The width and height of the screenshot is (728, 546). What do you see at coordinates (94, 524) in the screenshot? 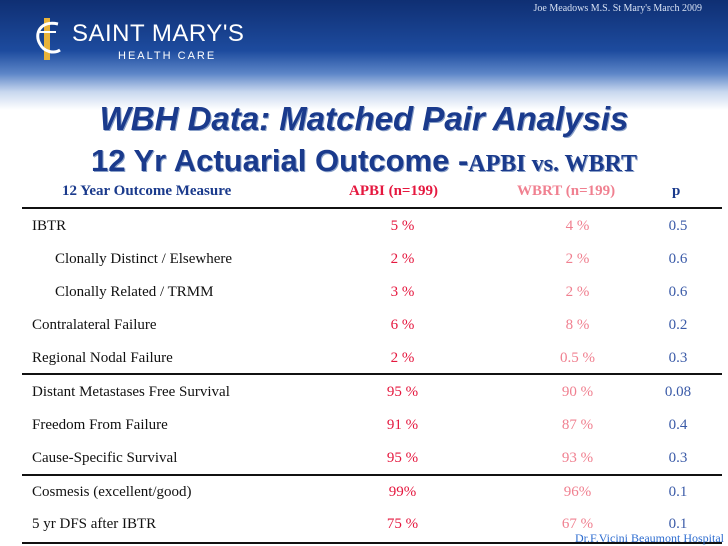
I see `row-label: 5 yr DFS after IBTR` at bounding box center [94, 524].